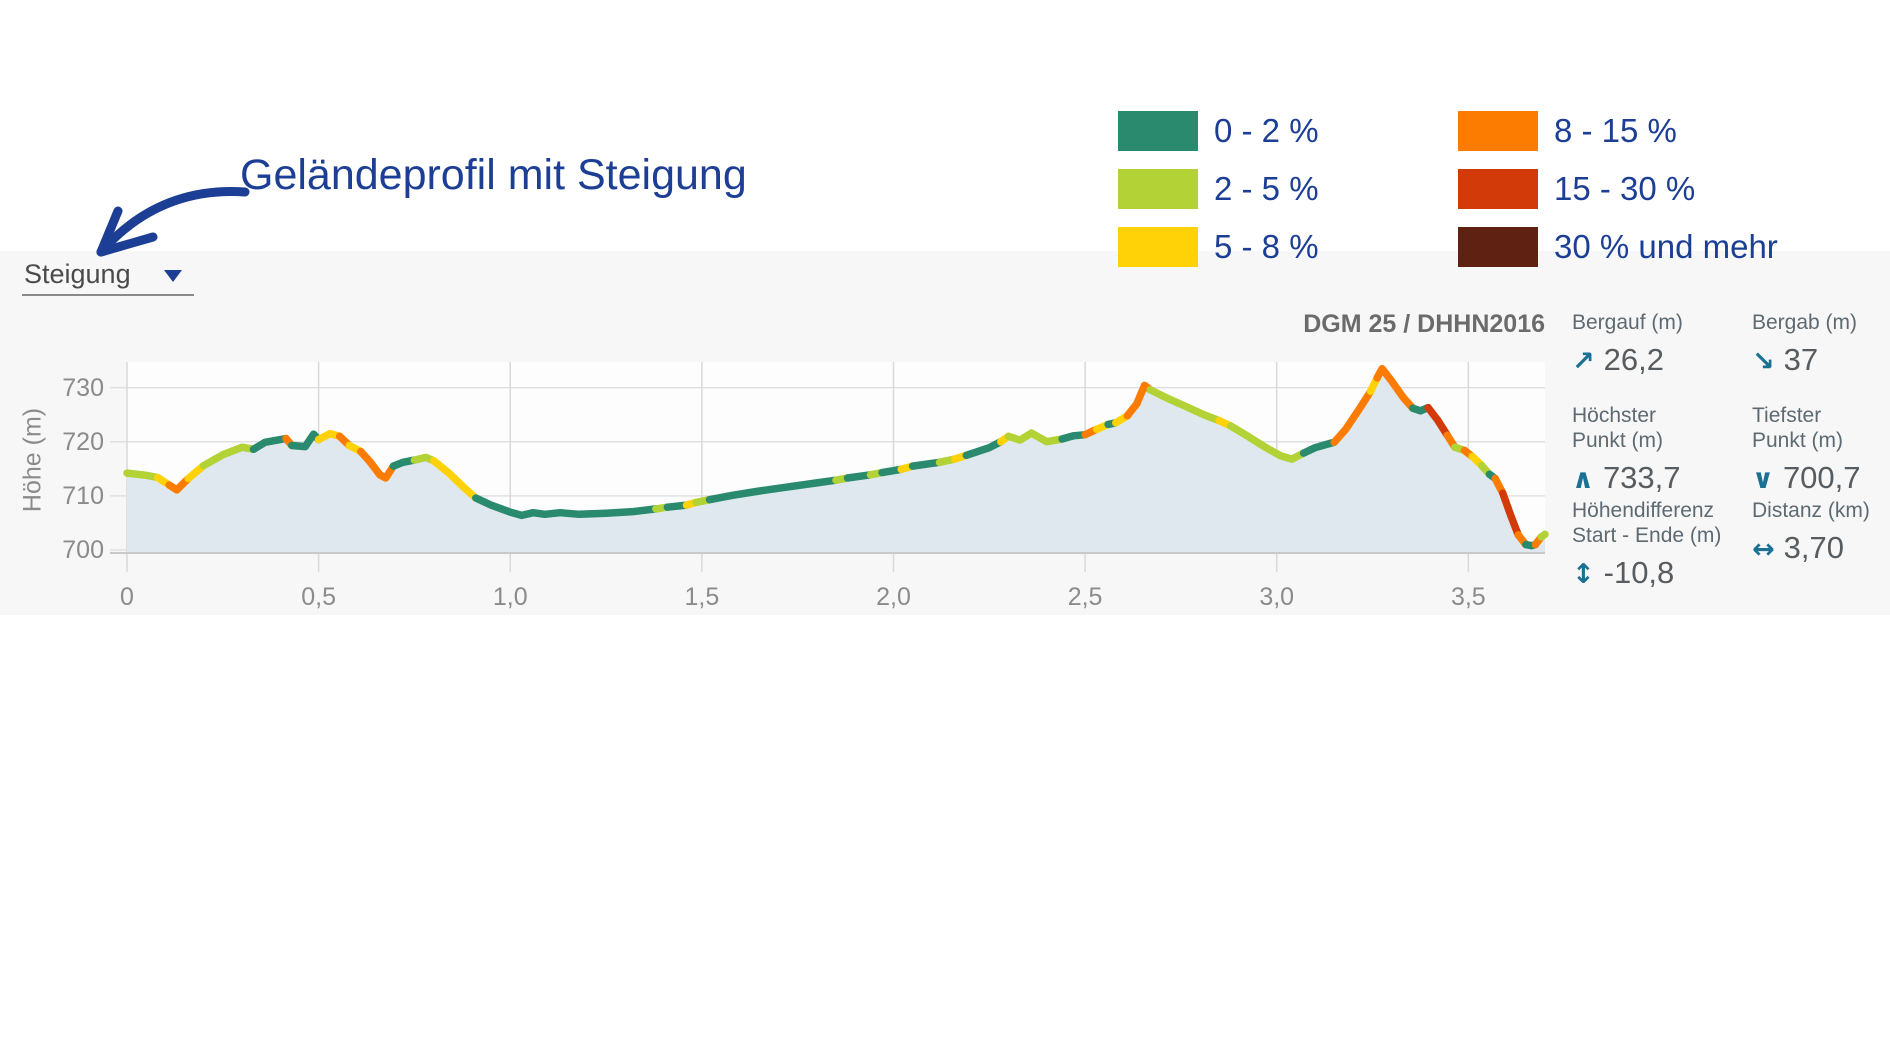  Describe the element at coordinates (1277, 597) in the screenshot. I see `x-tick-label: 3,0` at that location.